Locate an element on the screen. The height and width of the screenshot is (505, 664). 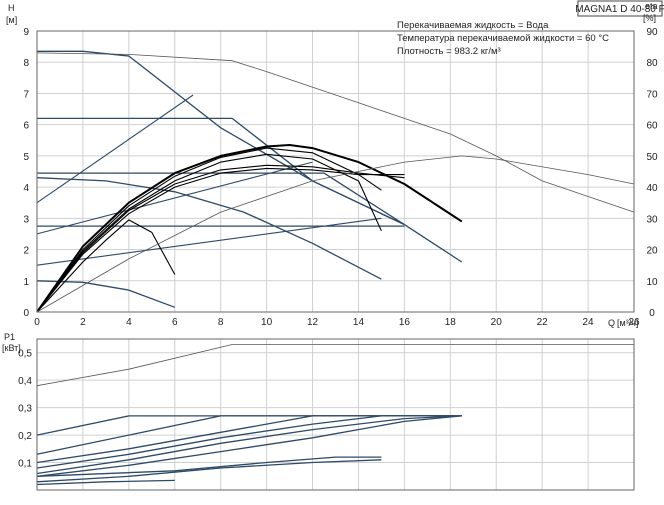
y2-axis-unit: [%] is located at coordinates (649, 18).